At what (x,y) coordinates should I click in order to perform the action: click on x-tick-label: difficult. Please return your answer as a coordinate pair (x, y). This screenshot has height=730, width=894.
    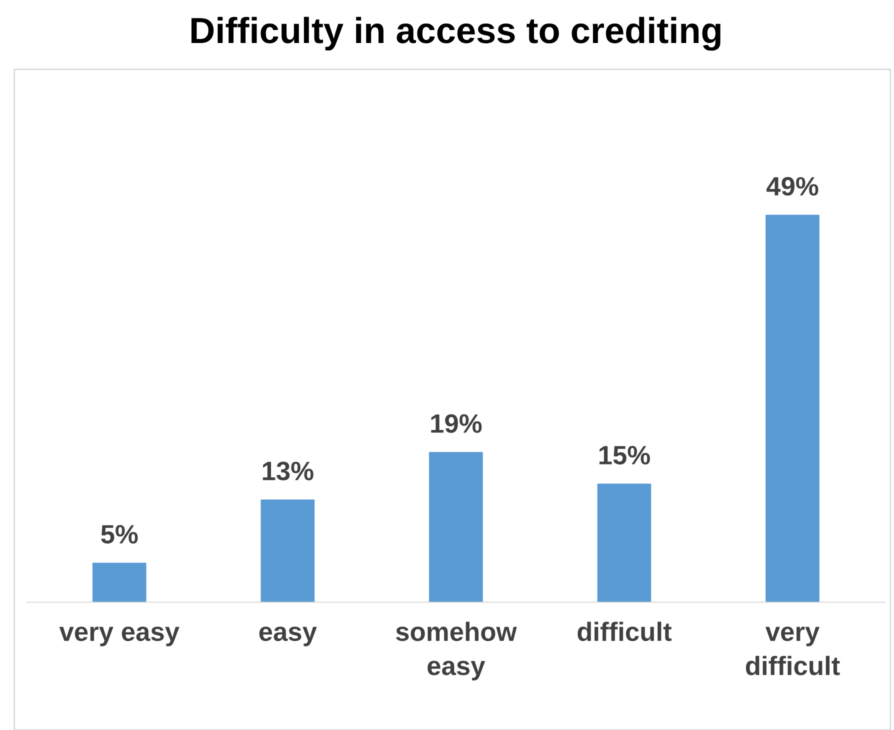
    Looking at the image, I should click on (625, 632).